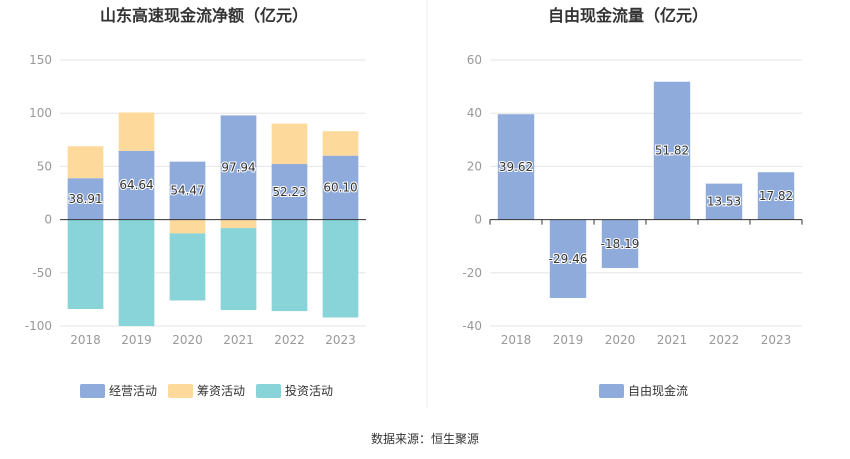 The width and height of the screenshot is (850, 459). I want to click on chart-1-data-label: 54.47, so click(187, 191).